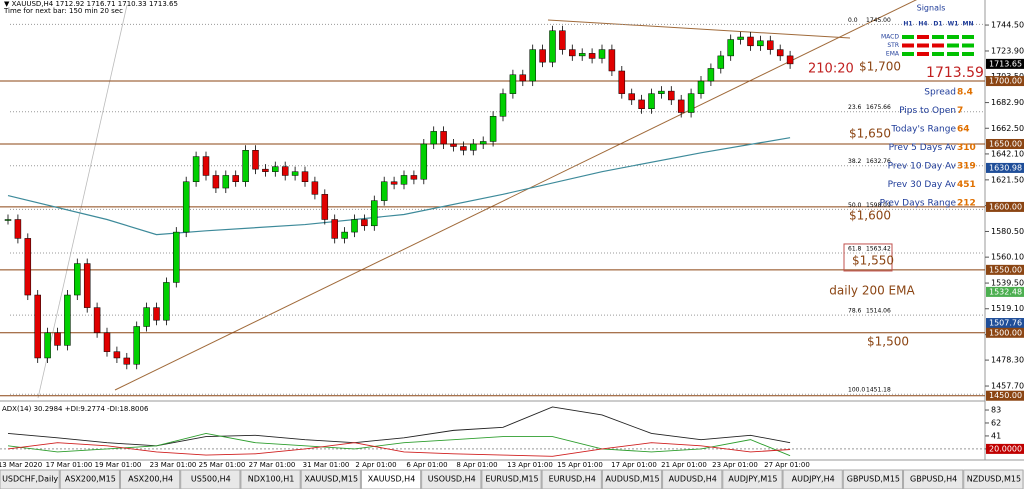 Image resolution: width=1024 pixels, height=489 pixels. What do you see at coordinates (1007, 153) in the screenshot?
I see `y-tick-label: 1642.10` at bounding box center [1007, 153].